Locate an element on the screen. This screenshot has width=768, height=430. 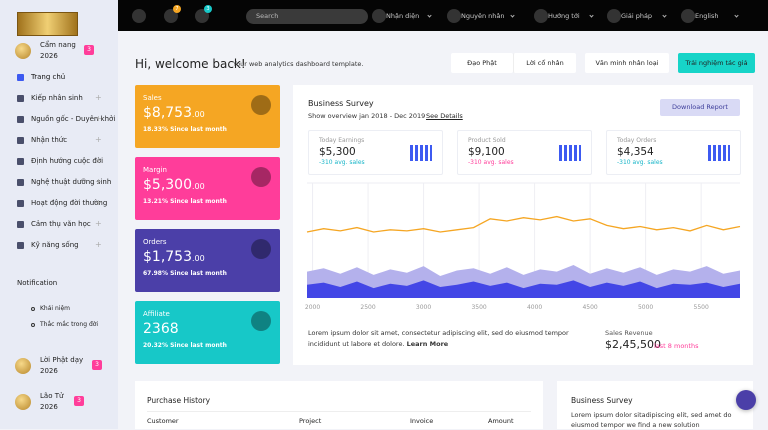
summary-title: Business Survey is located at coordinates (602, 400).